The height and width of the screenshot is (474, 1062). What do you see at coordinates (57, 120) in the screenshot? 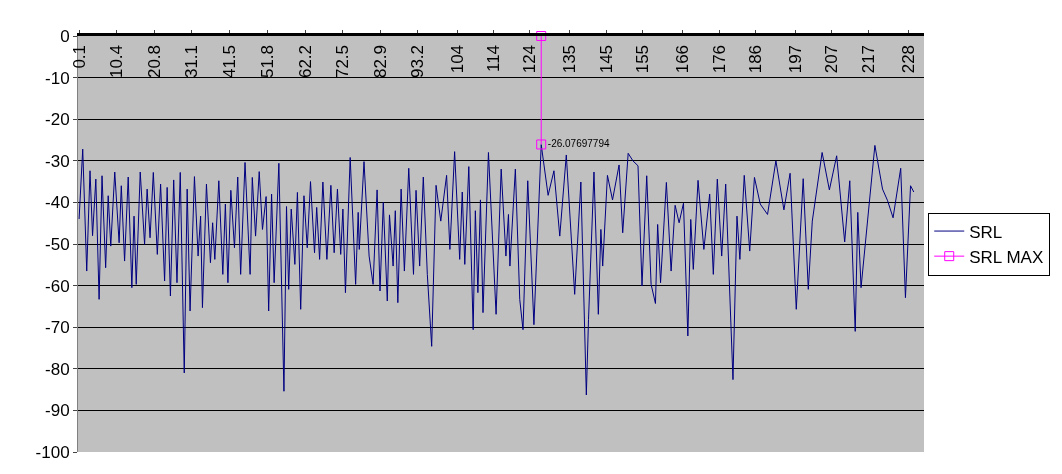
I see `y-tick-label: -20` at bounding box center [57, 120].